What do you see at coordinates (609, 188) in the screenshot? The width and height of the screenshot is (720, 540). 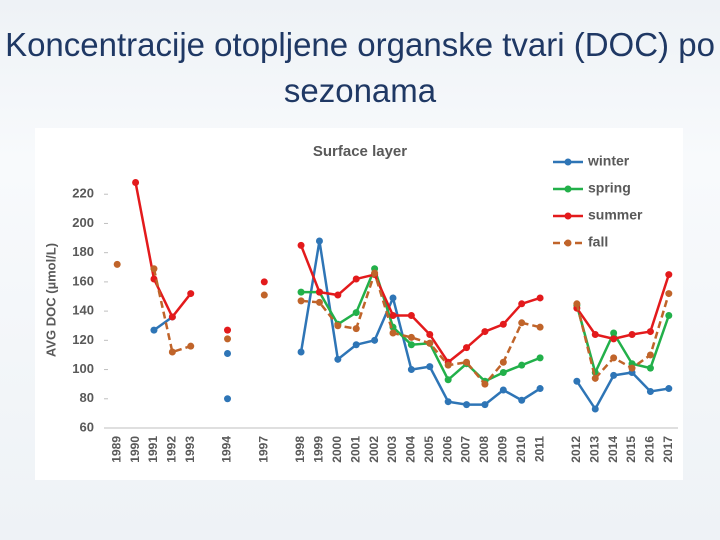 I see `legend-label: spring` at bounding box center [609, 188].